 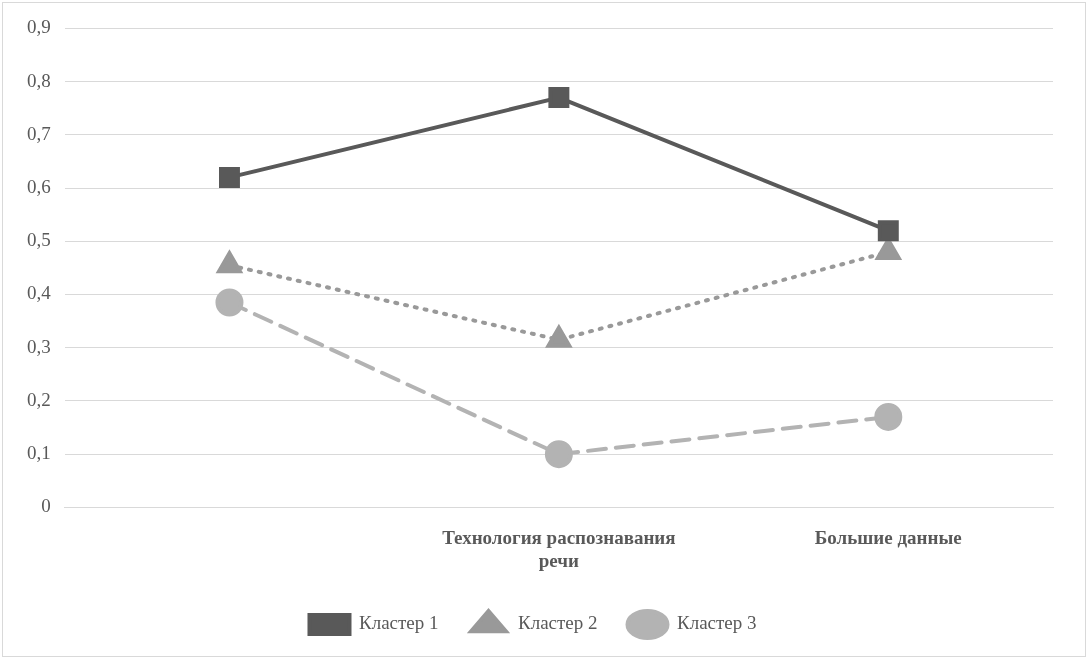 What do you see at coordinates (39, 133) in the screenshot?
I see `y-tick-label: 0,7` at bounding box center [39, 133].